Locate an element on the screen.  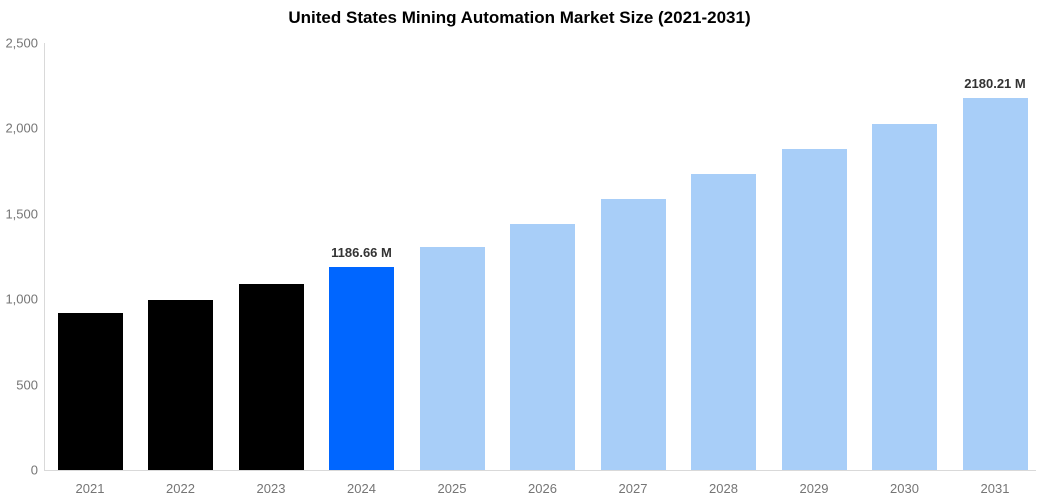
x-tick-label-2030: 2030 is located at coordinates (904, 488).